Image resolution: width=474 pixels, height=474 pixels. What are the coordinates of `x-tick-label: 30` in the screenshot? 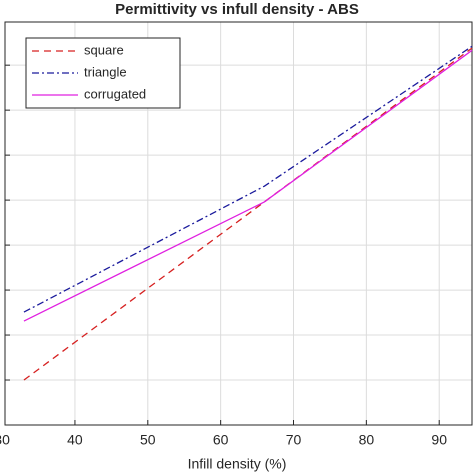 It's located at (5, 440).